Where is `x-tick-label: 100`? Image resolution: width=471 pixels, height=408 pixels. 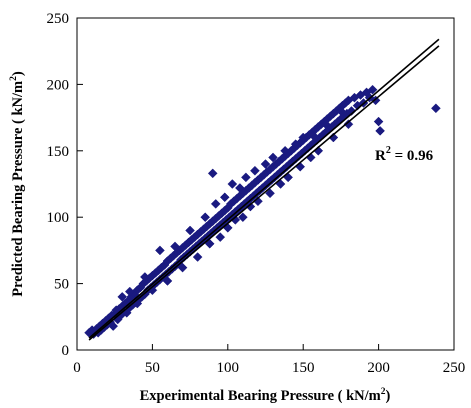
x-tick-label: 100 is located at coordinates (228, 368).